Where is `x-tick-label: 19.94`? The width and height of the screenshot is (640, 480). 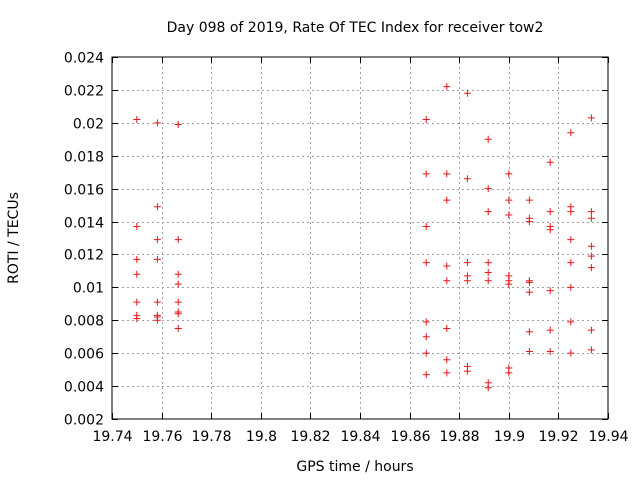 x-tick-label: 19.94 is located at coordinates (608, 437).